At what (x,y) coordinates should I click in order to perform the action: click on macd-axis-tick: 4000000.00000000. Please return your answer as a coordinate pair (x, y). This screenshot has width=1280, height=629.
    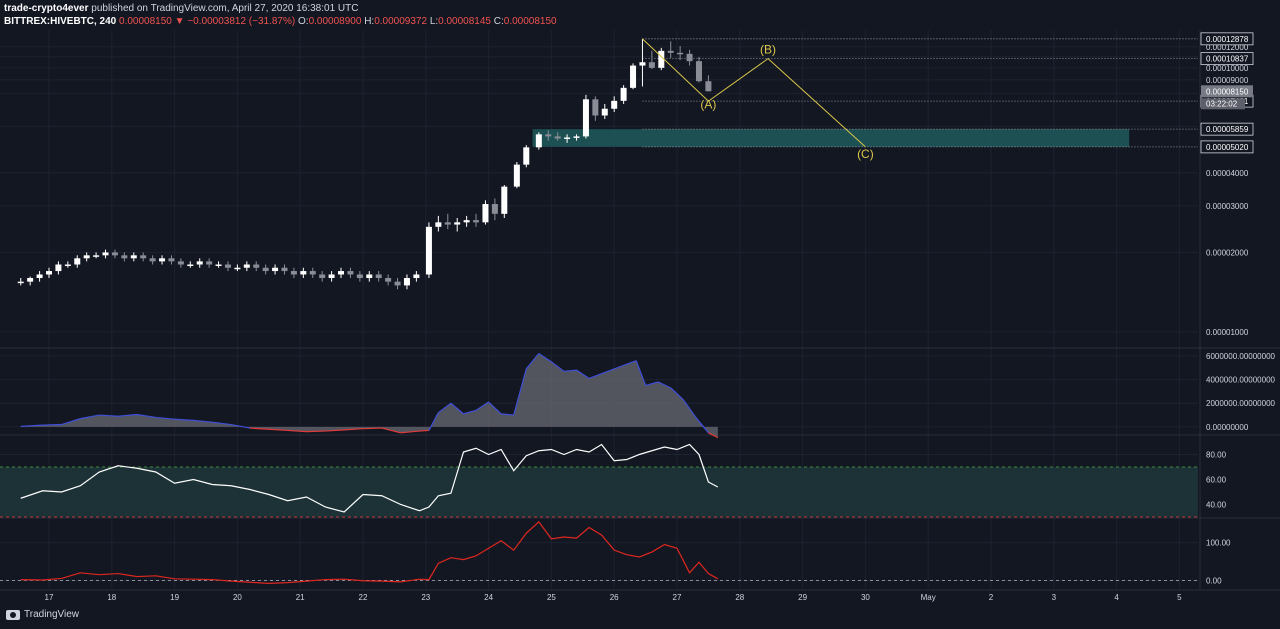
    Looking at the image, I should click on (1241, 380).